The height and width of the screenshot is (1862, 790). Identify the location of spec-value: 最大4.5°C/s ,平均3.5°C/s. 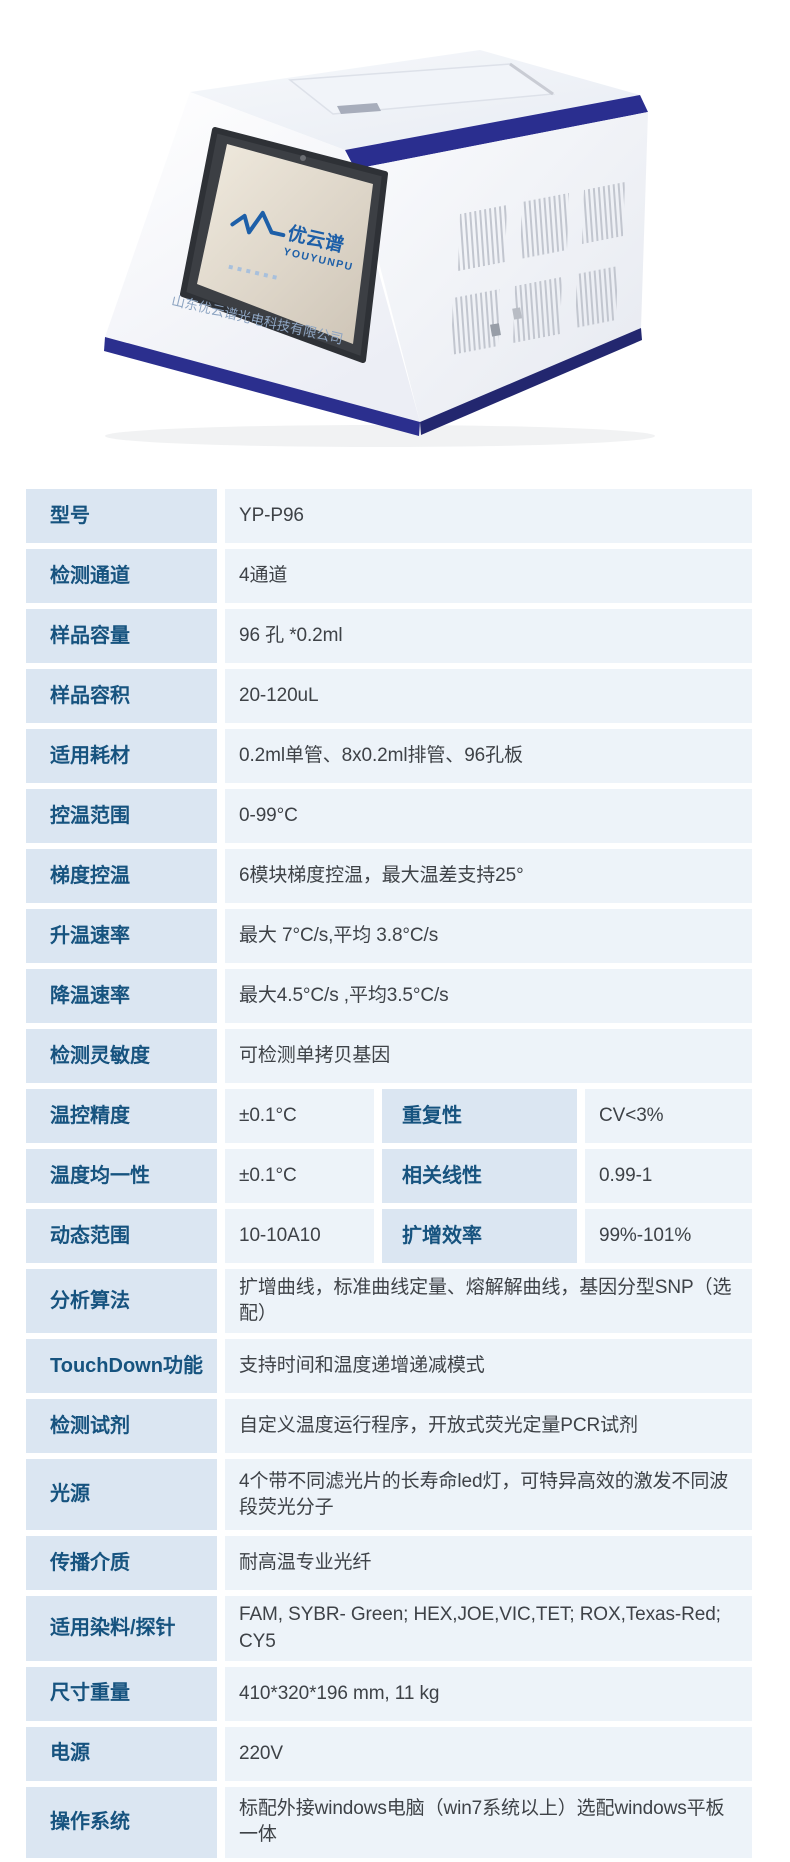
(488, 996).